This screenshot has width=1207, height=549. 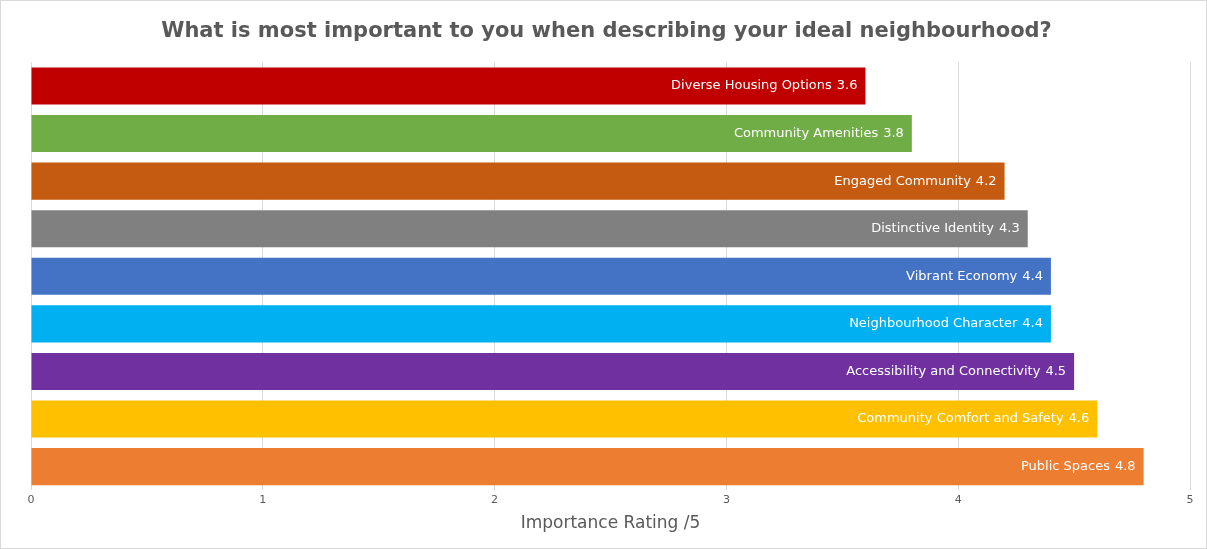 What do you see at coordinates (752, 85) in the screenshot?
I see `y-tick-label: Diverse Housing Options` at bounding box center [752, 85].